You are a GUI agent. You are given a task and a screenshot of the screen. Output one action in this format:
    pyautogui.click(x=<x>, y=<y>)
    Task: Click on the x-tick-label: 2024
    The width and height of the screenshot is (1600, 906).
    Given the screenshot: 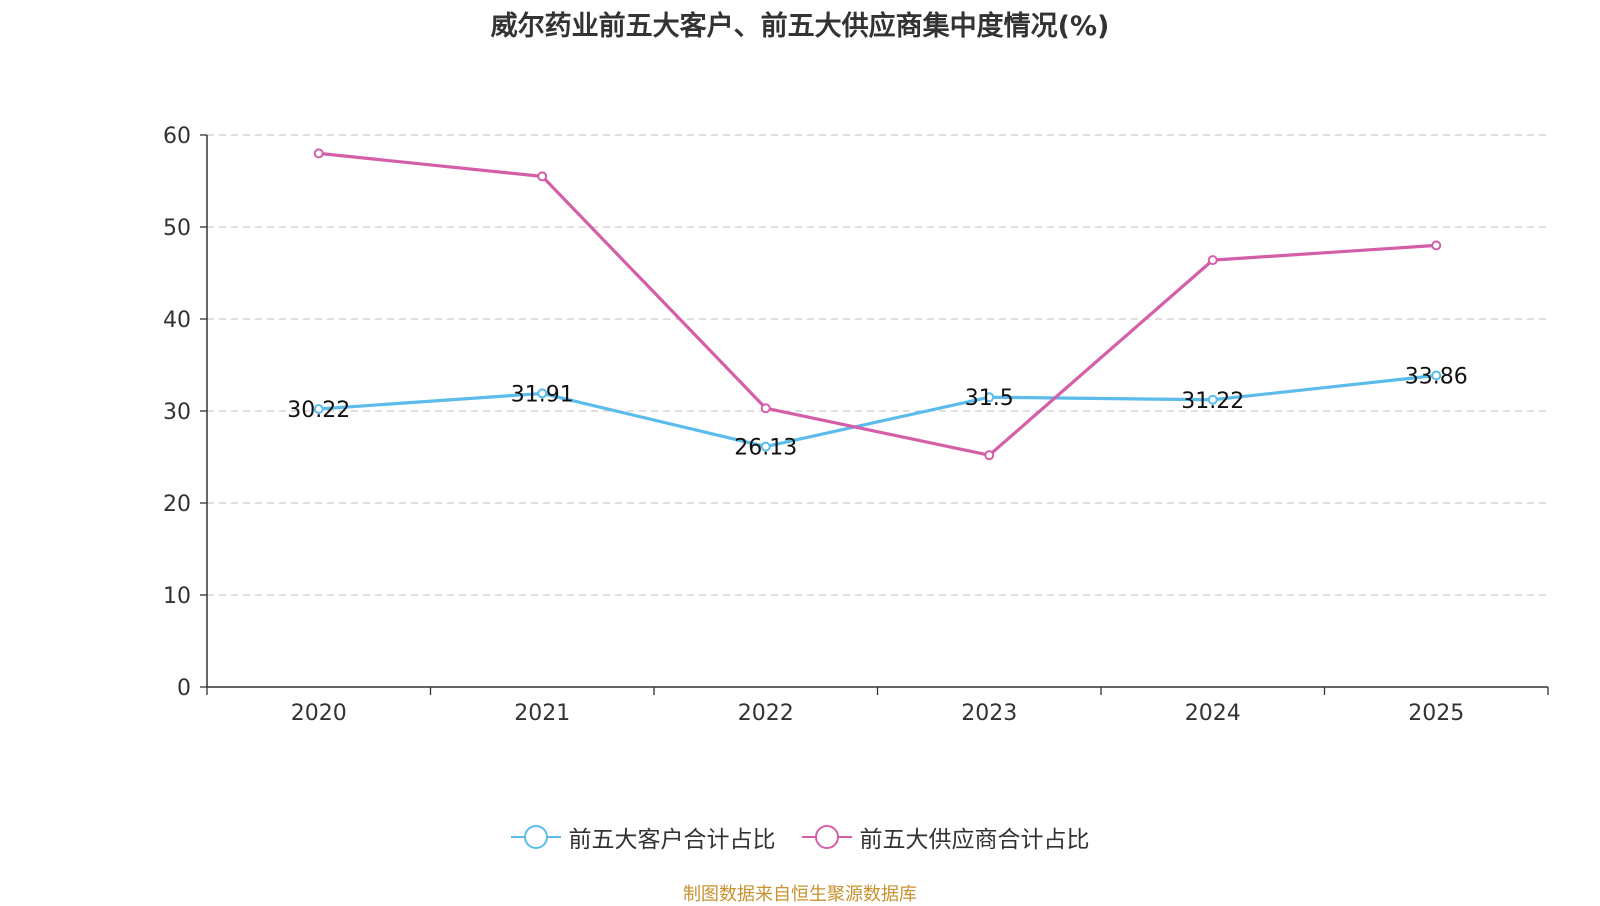 What is the action you would take?
    pyautogui.click(x=1213, y=713)
    